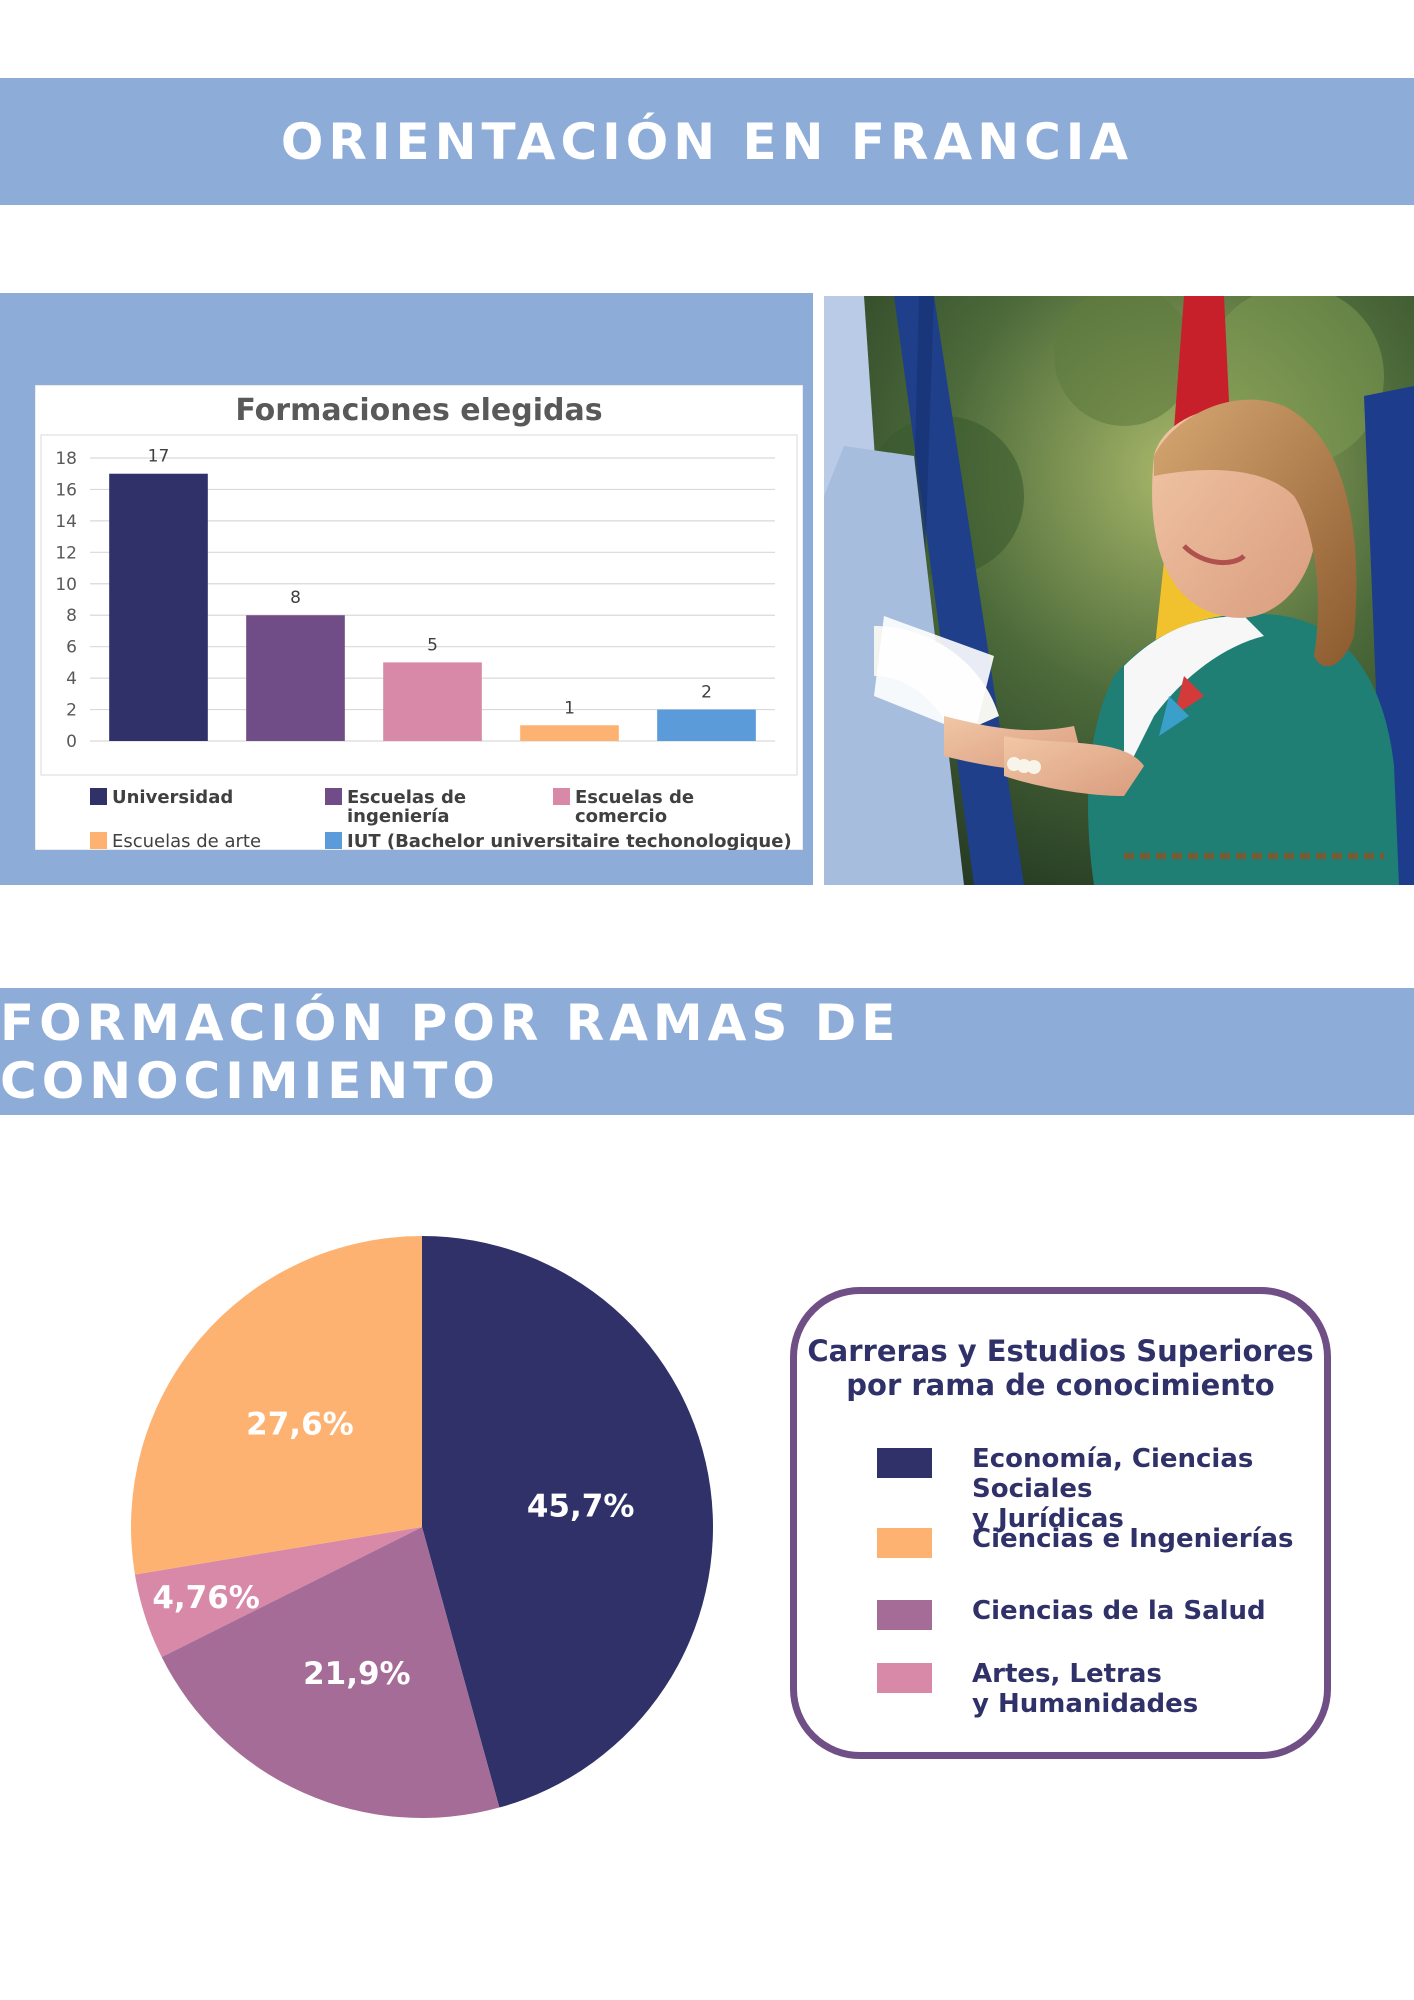 Image resolution: width=1414 pixels, height=2000 pixels. Describe the element at coordinates (418, 410) in the screenshot. I see `bar-chart-title: Formaciones elegidas` at that location.